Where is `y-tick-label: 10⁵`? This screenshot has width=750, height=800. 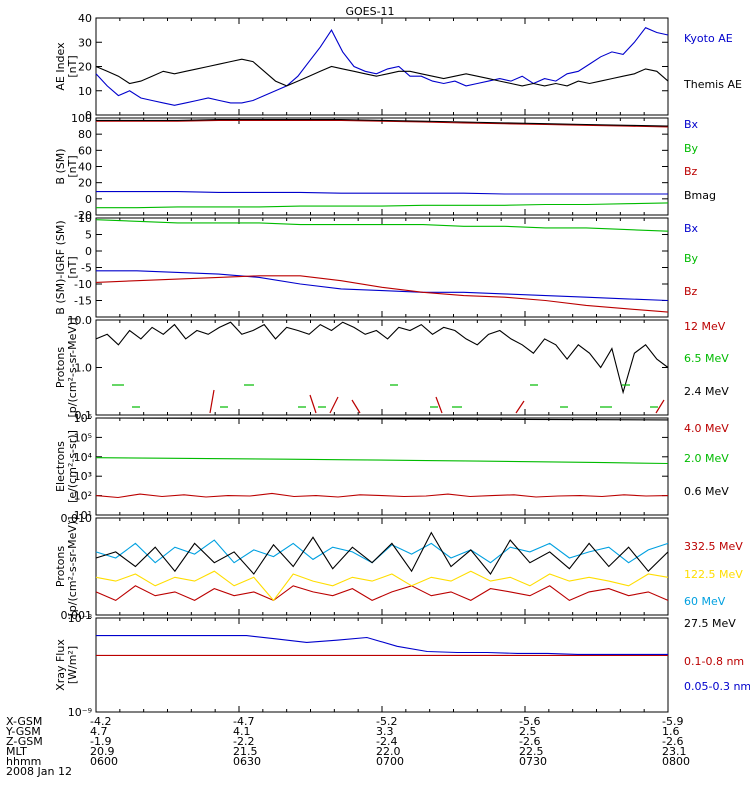 y-tick-label: 10⁵ is located at coordinates (83, 437).